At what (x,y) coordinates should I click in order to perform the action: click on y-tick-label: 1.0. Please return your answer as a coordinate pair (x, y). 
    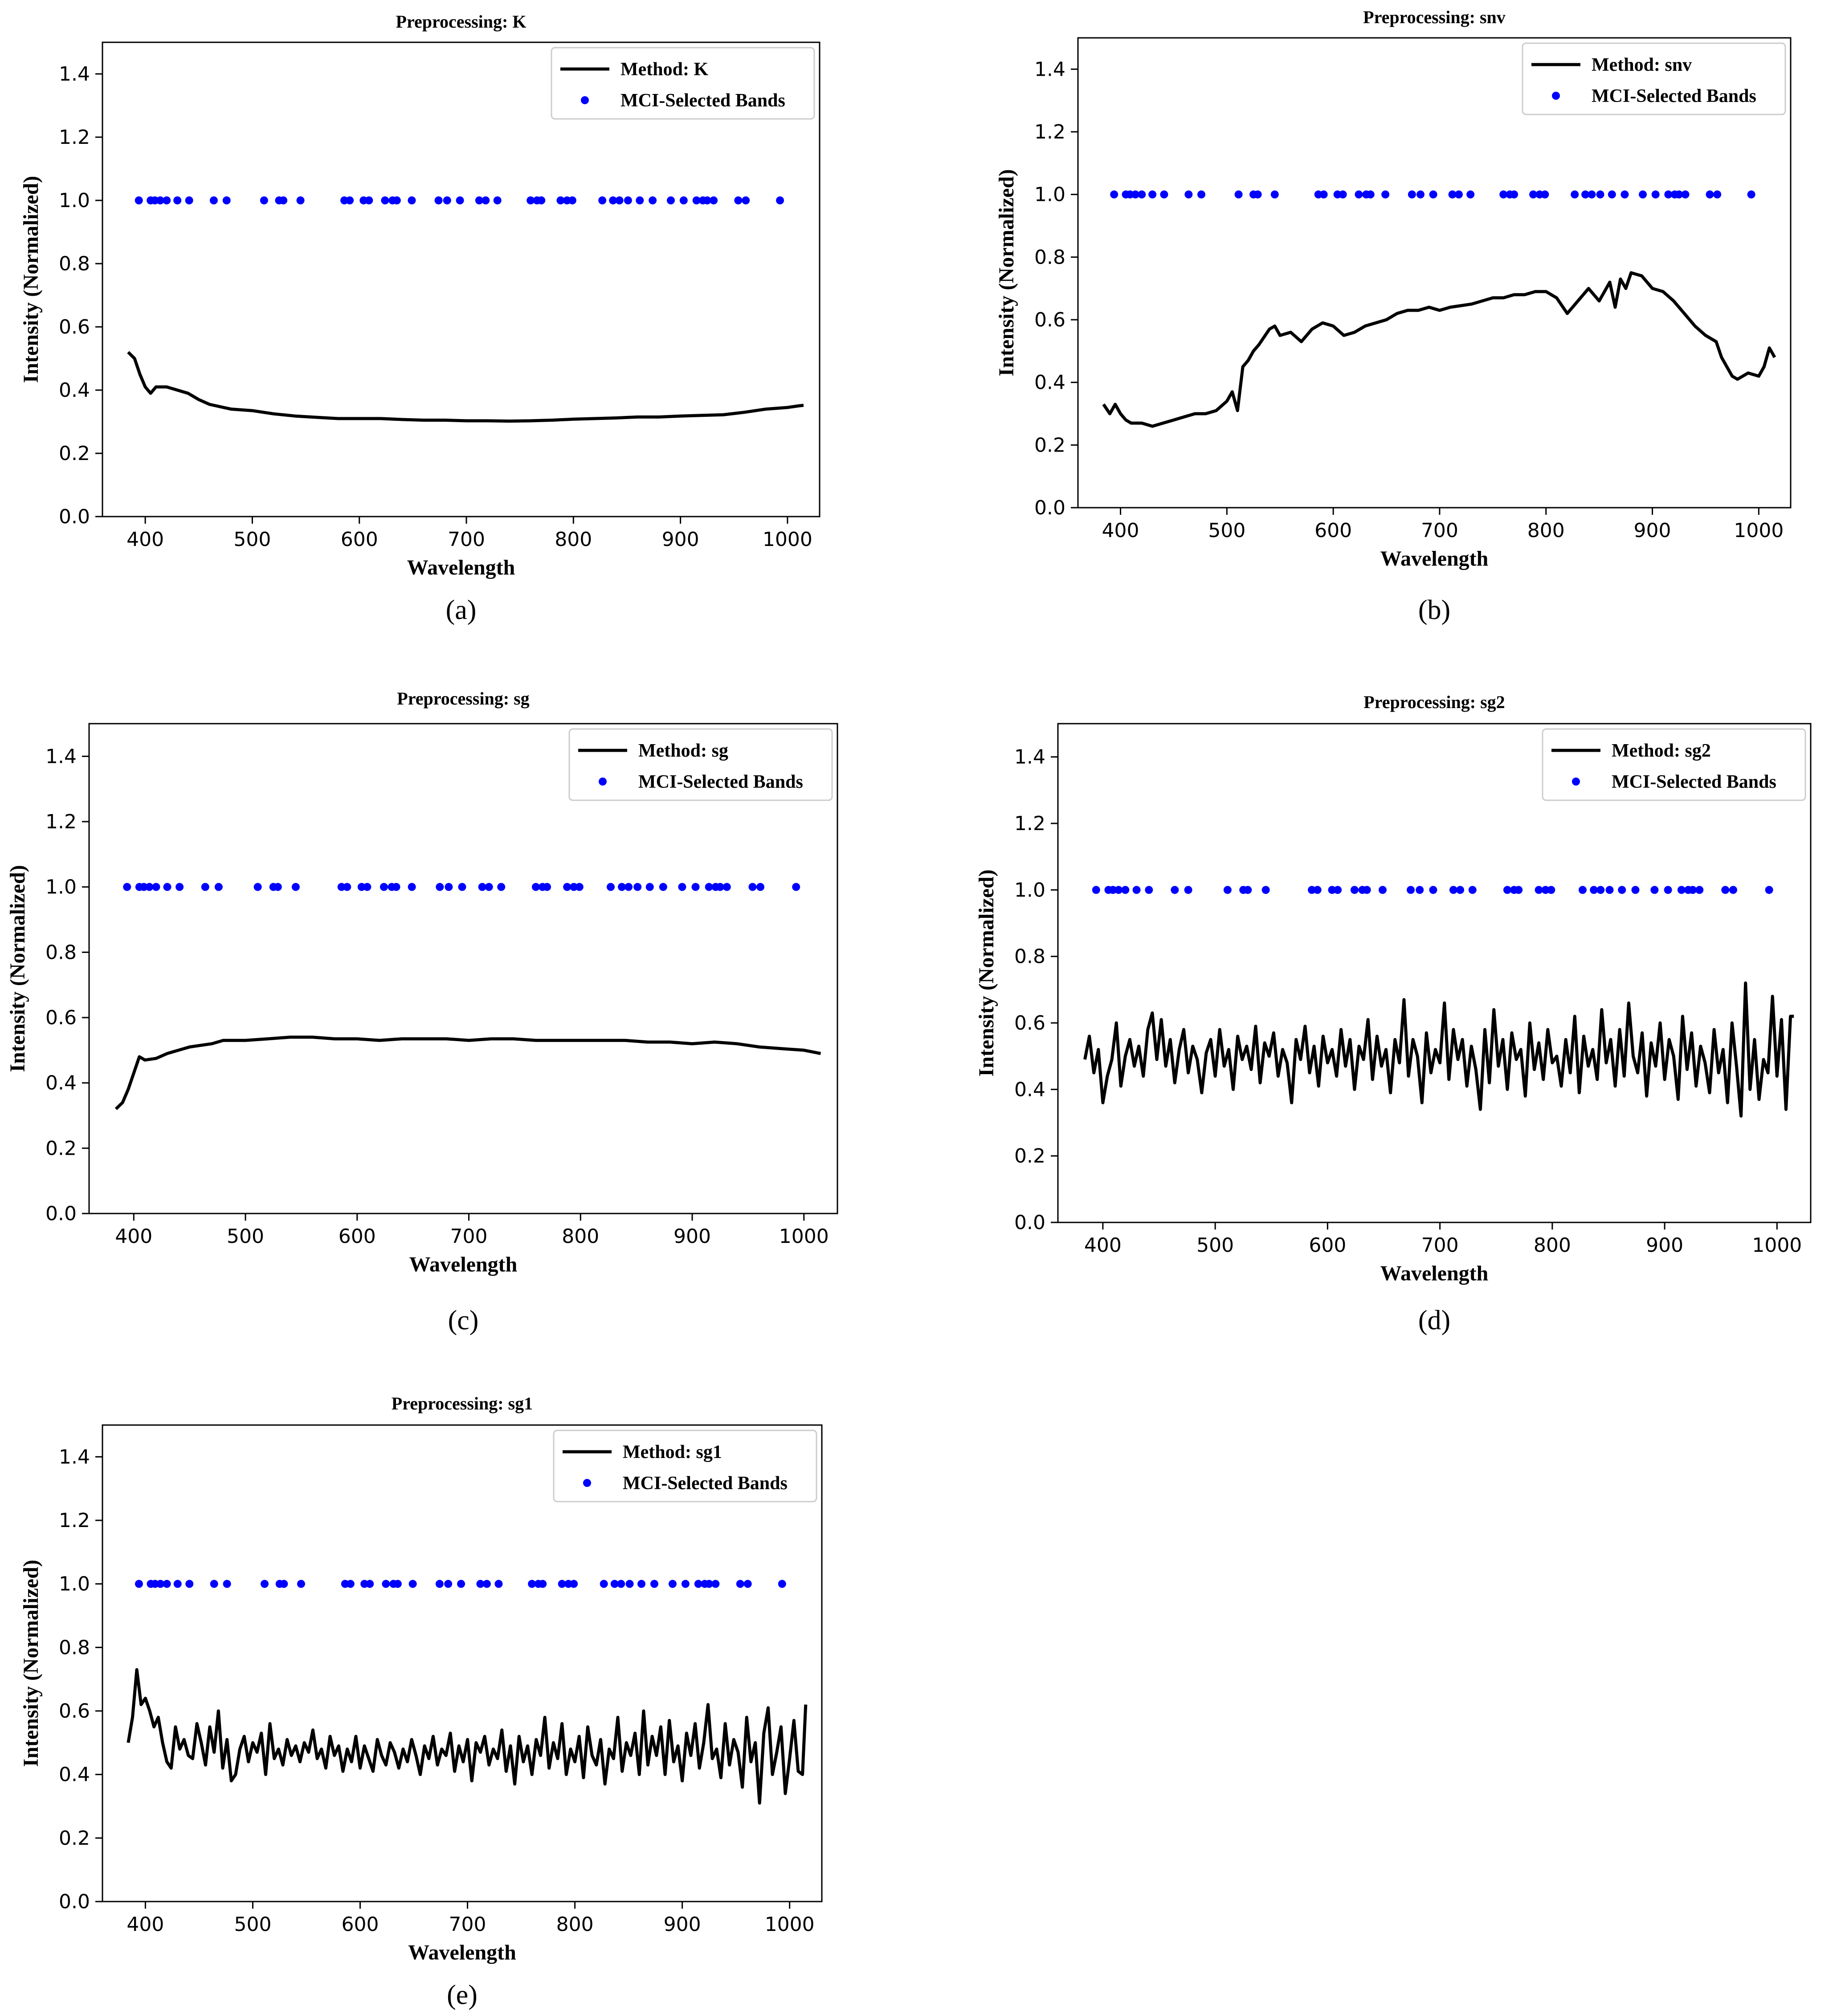
    Looking at the image, I should click on (1049, 195).